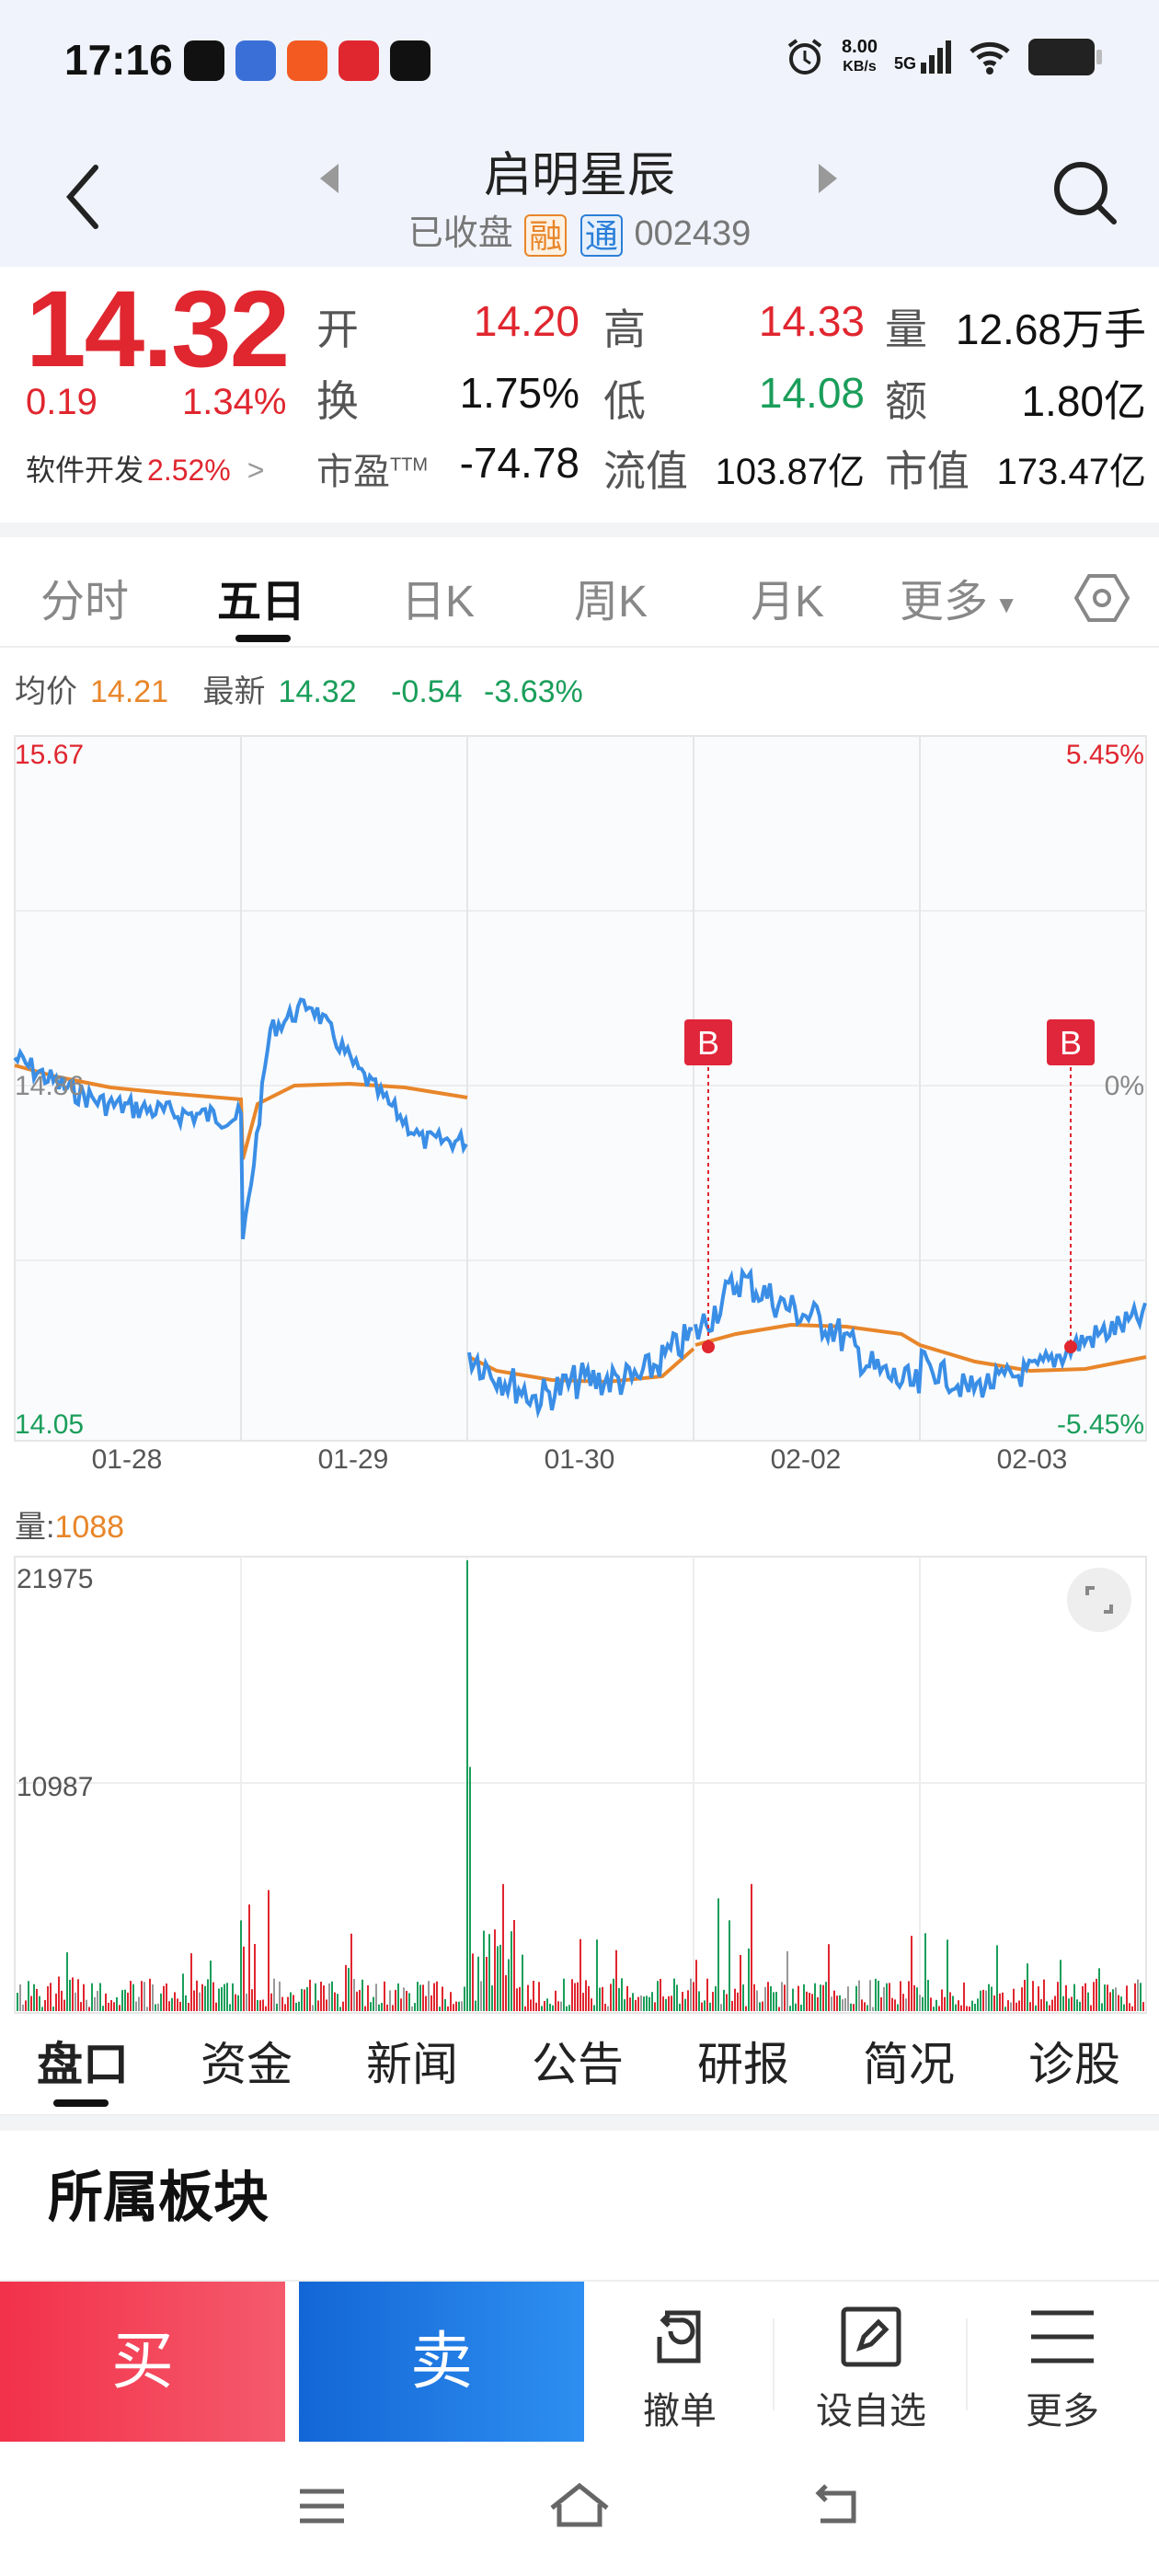  Describe the element at coordinates (611, 602) in the screenshot. I see `tab-weekly-k: 周K` at that location.